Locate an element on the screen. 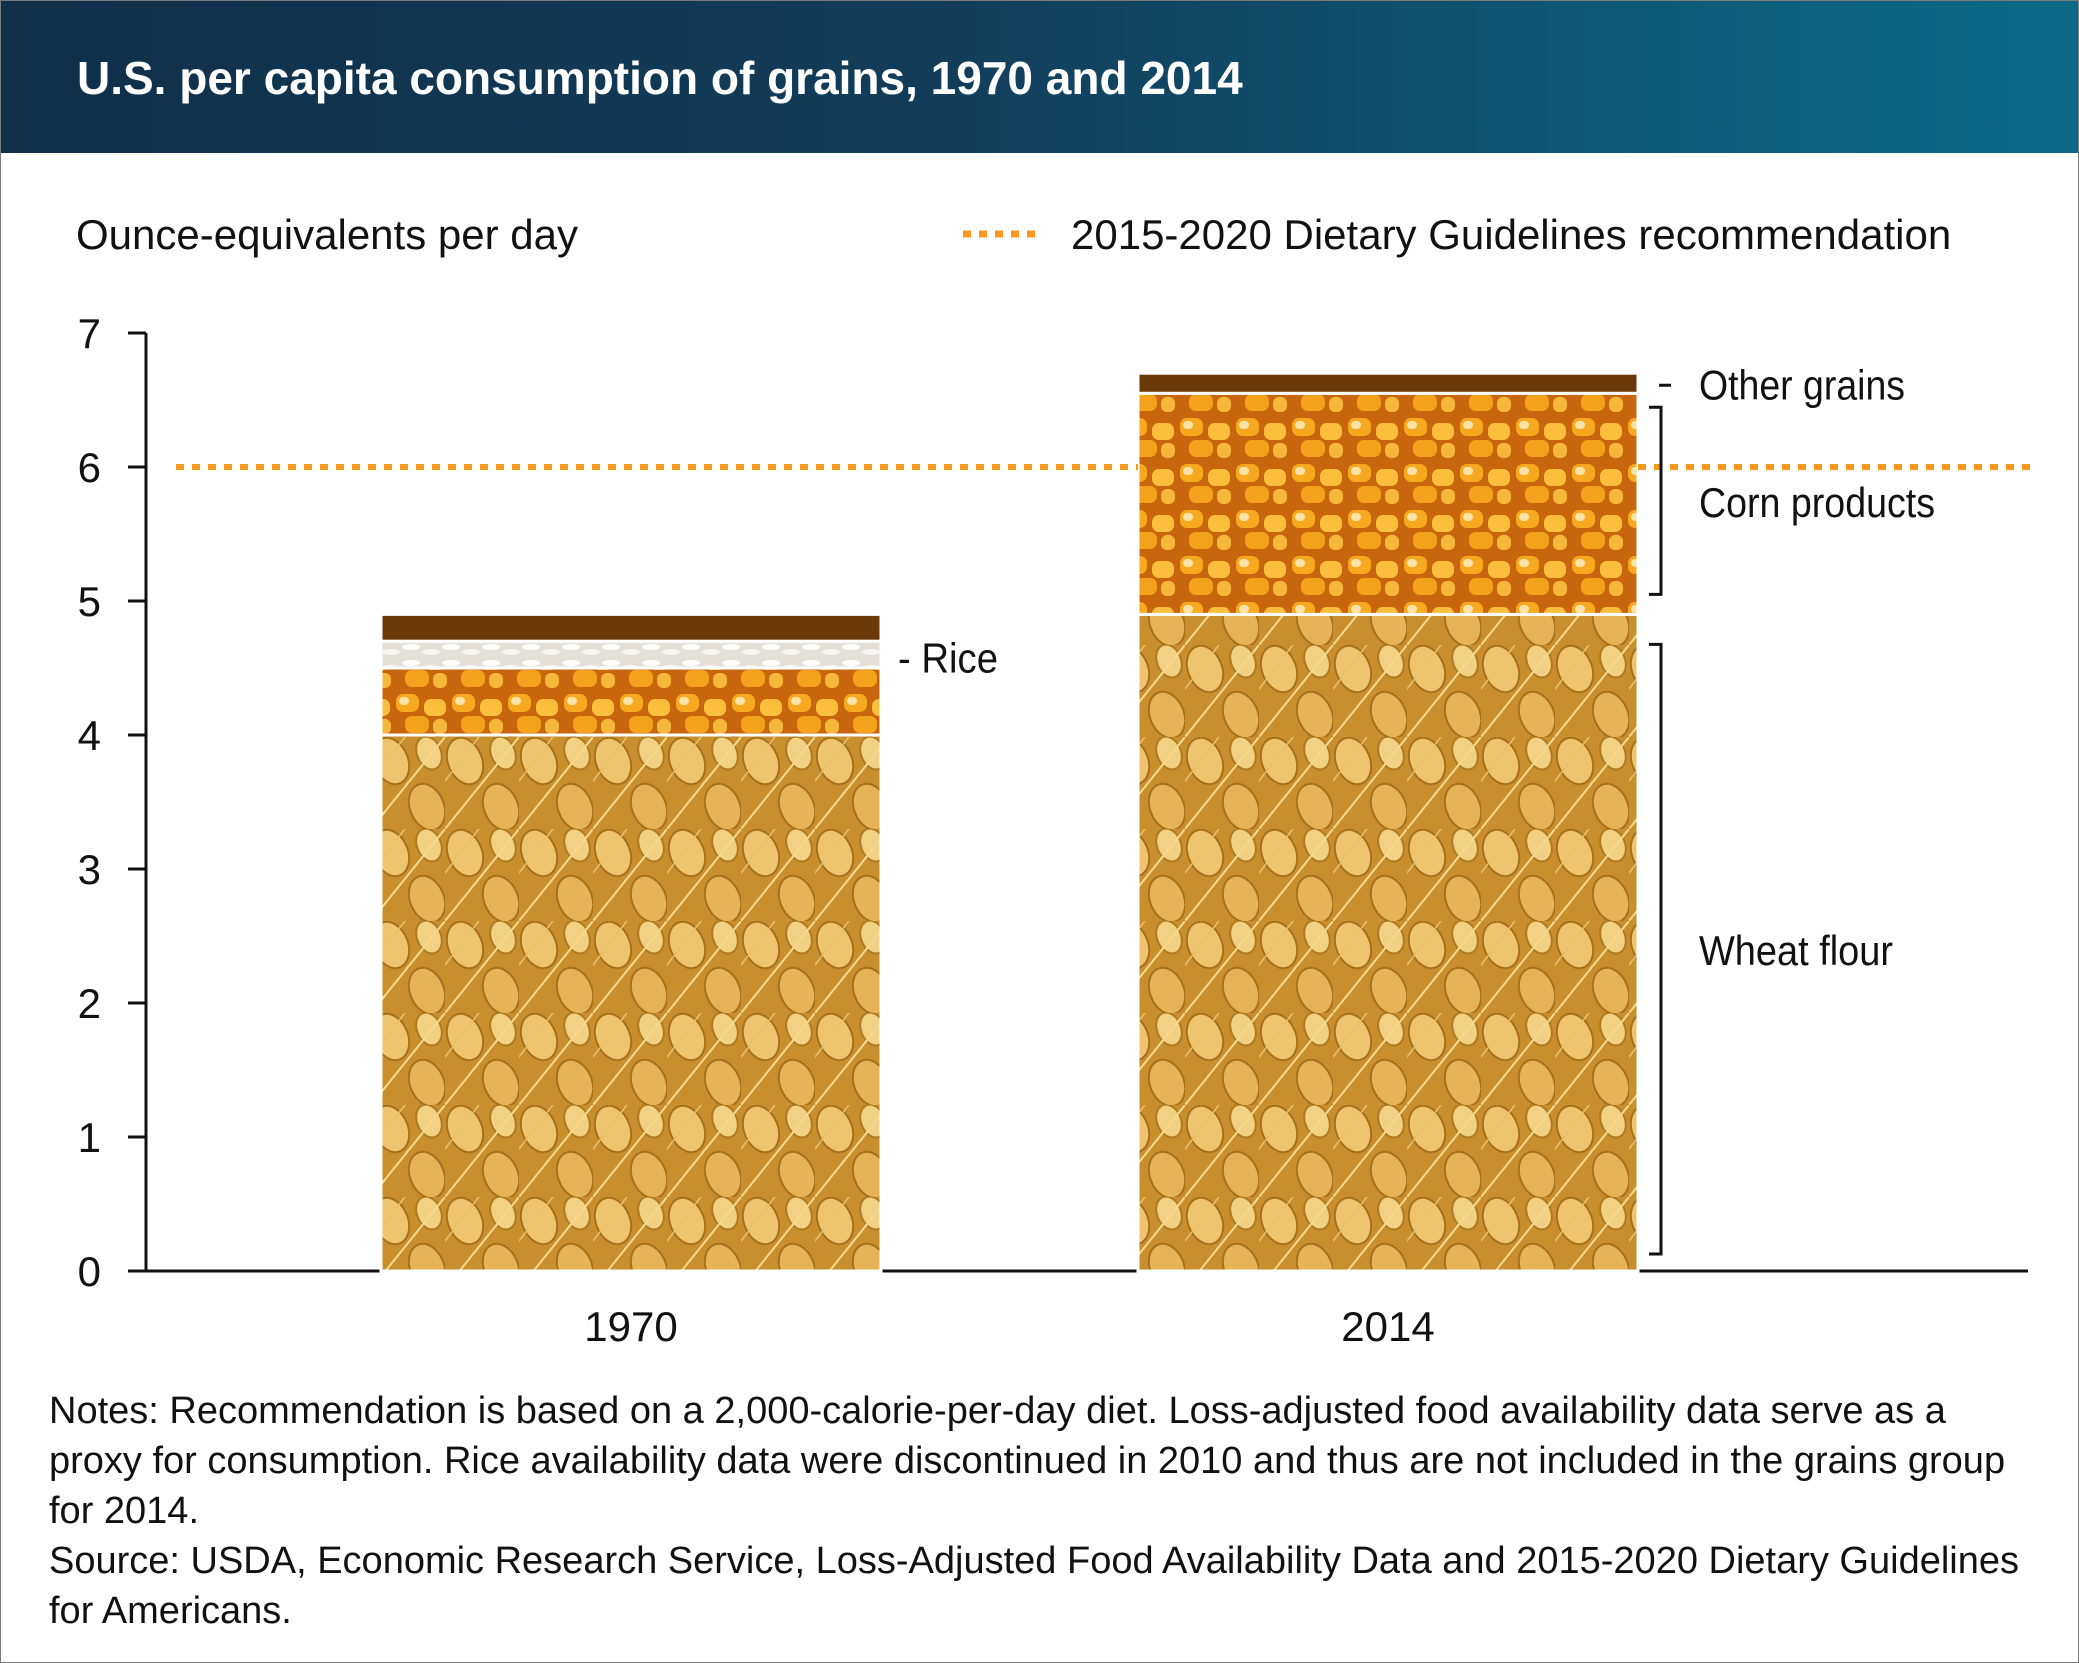  bar-2014-wheat-flour is located at coordinates (1388, 942).